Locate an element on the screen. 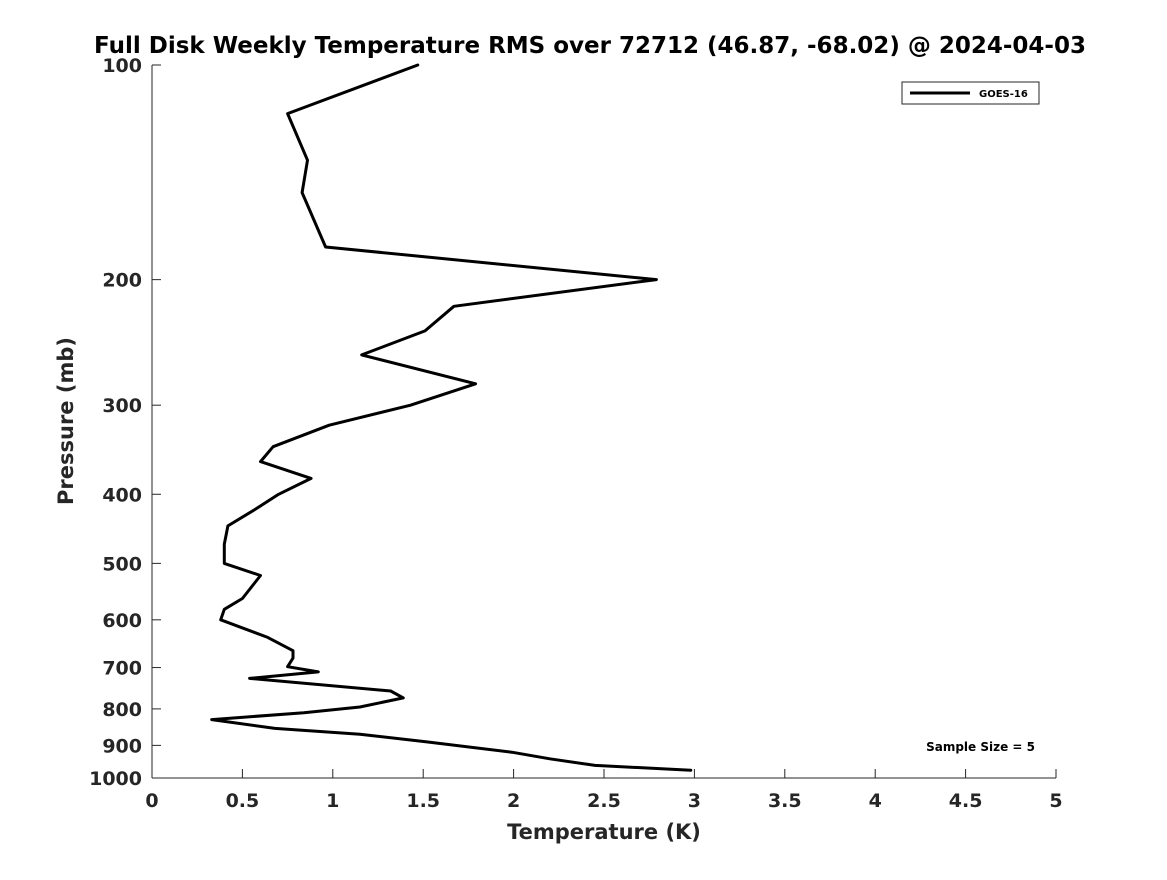 This screenshot has height=880, width=1167. x-tick-label: 1 is located at coordinates (332, 801).